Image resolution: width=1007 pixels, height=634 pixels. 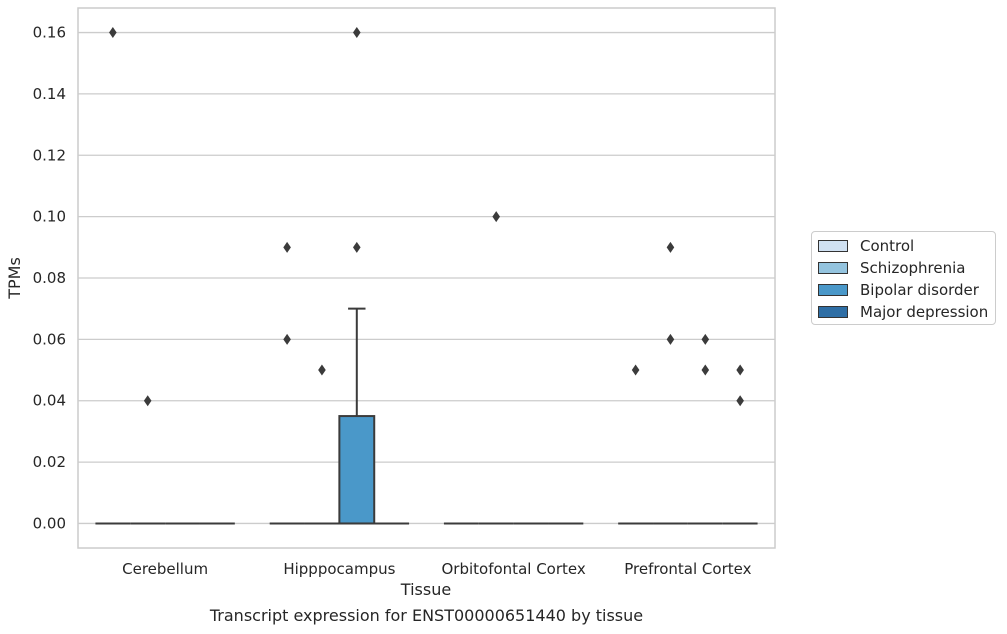 I want to click on x-tick-label: Orbitofontal Cortex, so click(x=514, y=569).